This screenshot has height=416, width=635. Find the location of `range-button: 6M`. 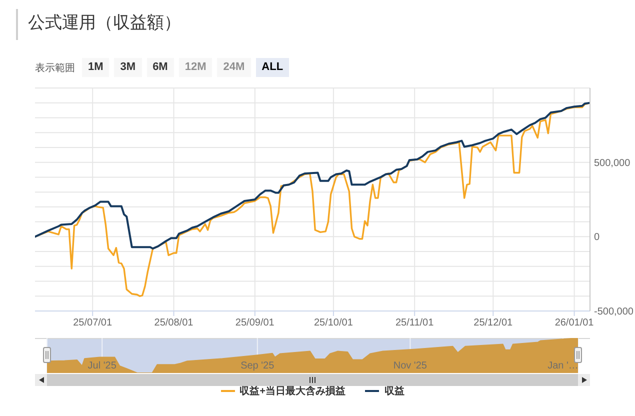

range-button: 6M is located at coordinates (160, 67).